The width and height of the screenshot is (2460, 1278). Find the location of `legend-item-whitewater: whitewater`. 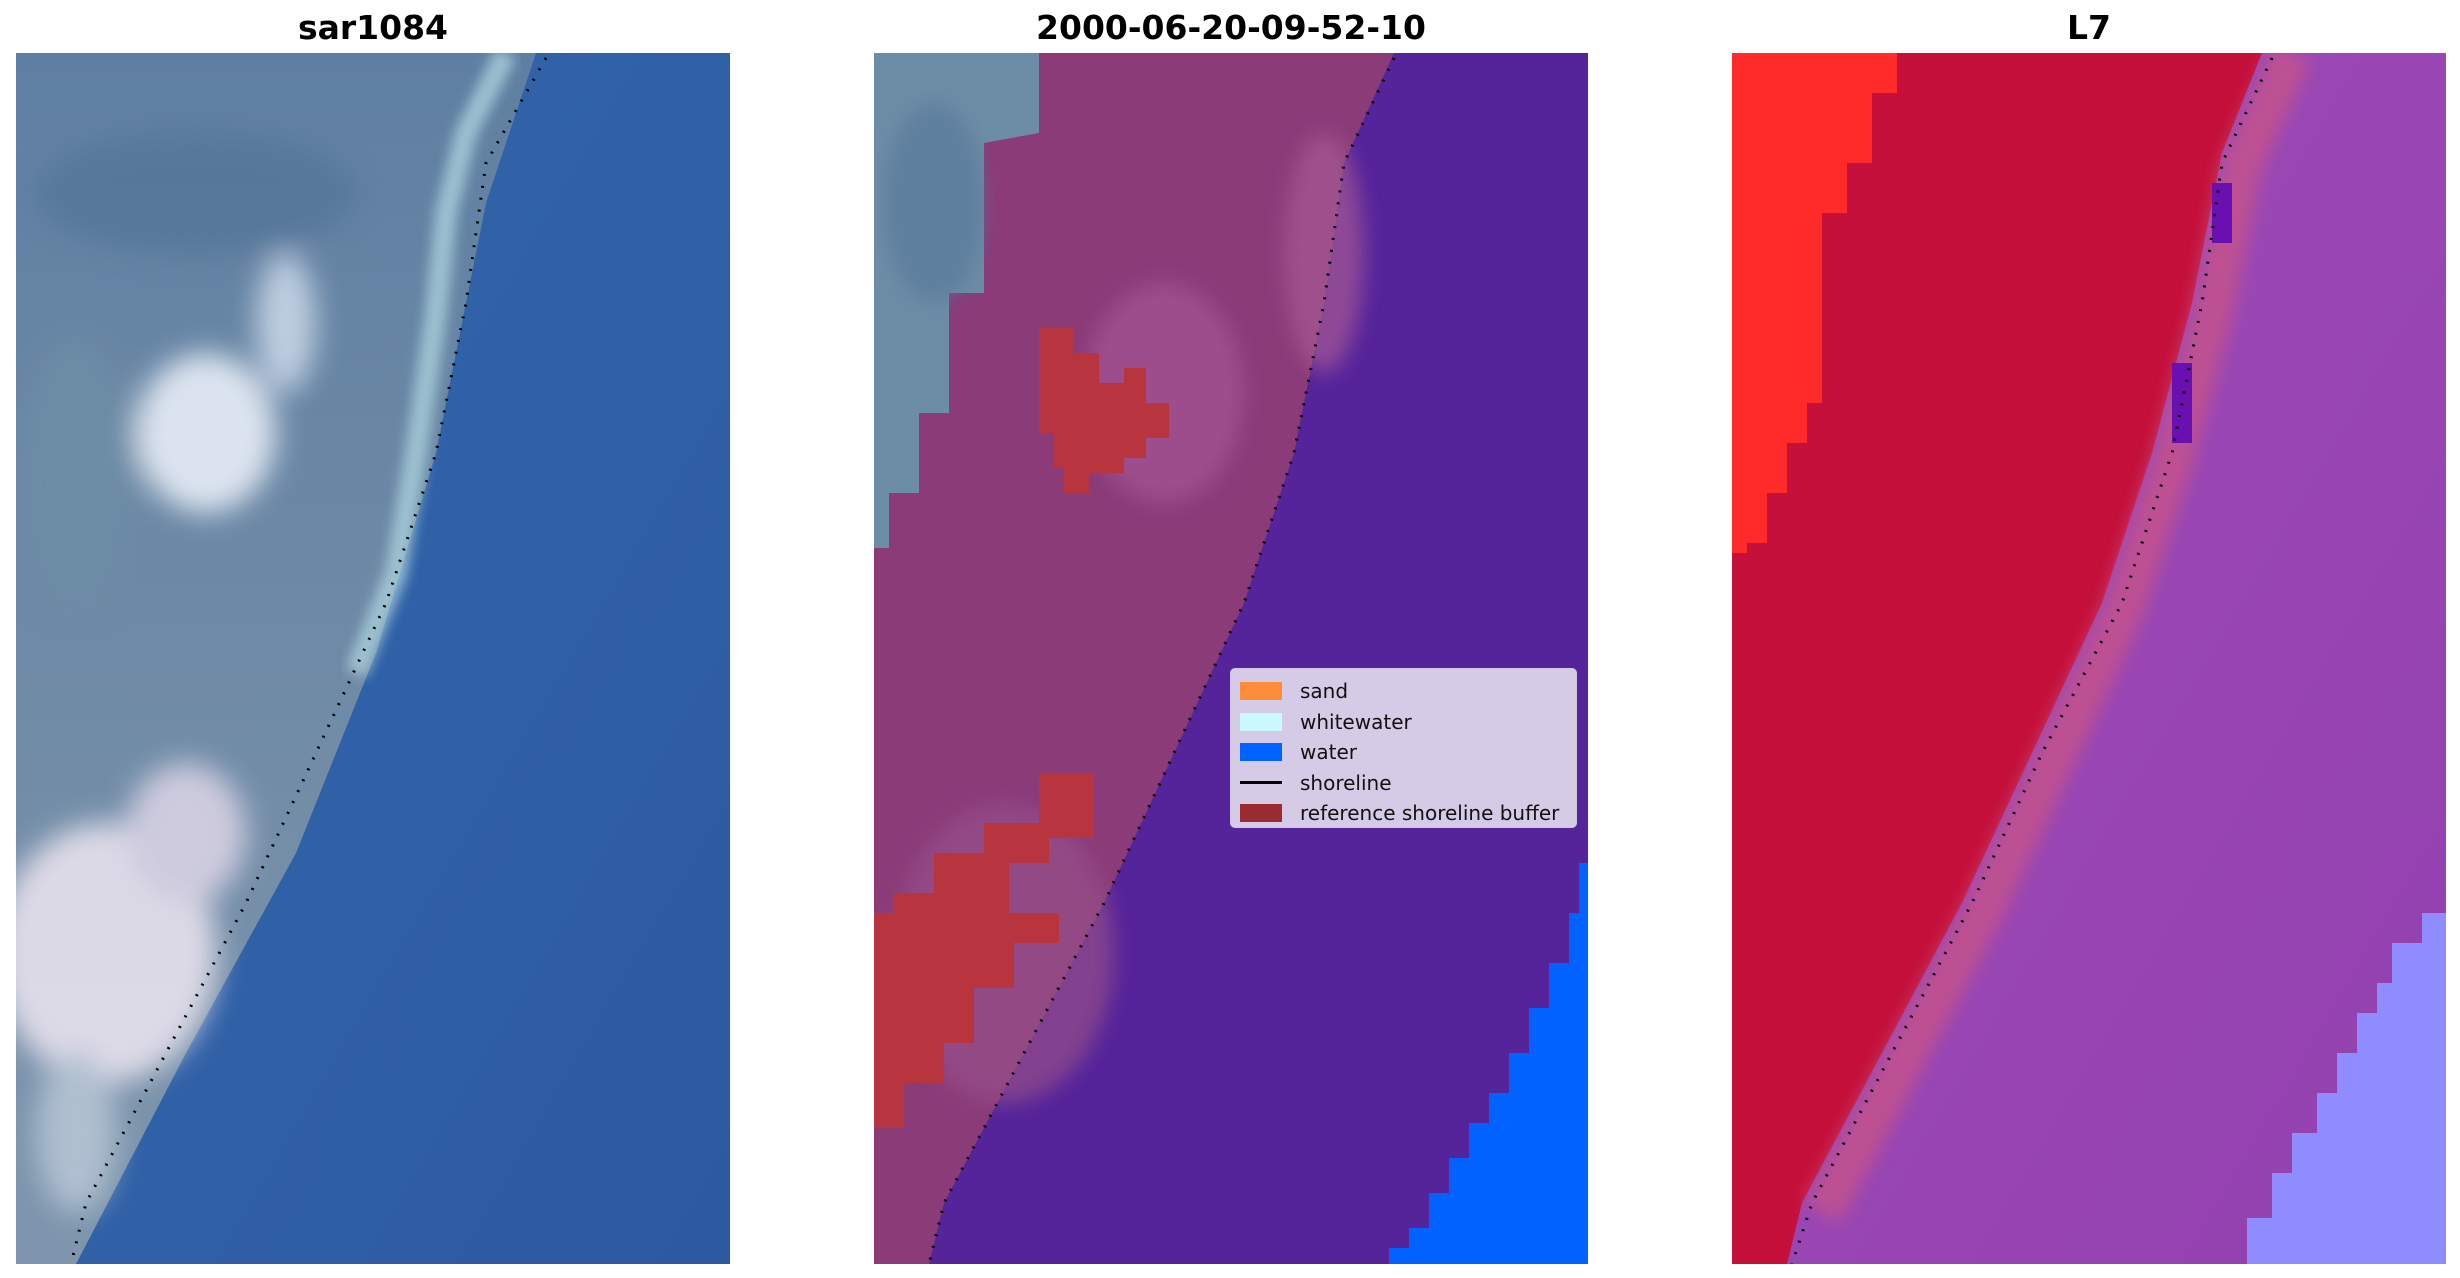

legend-item-whitewater: whitewater is located at coordinates (1403, 722).